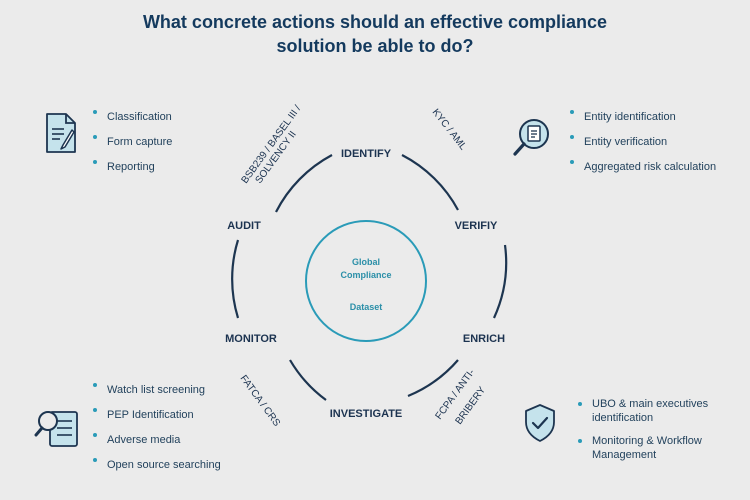  I want to click on panel-top-left-list: Classification Form capture Reporting, so click(132, 142).